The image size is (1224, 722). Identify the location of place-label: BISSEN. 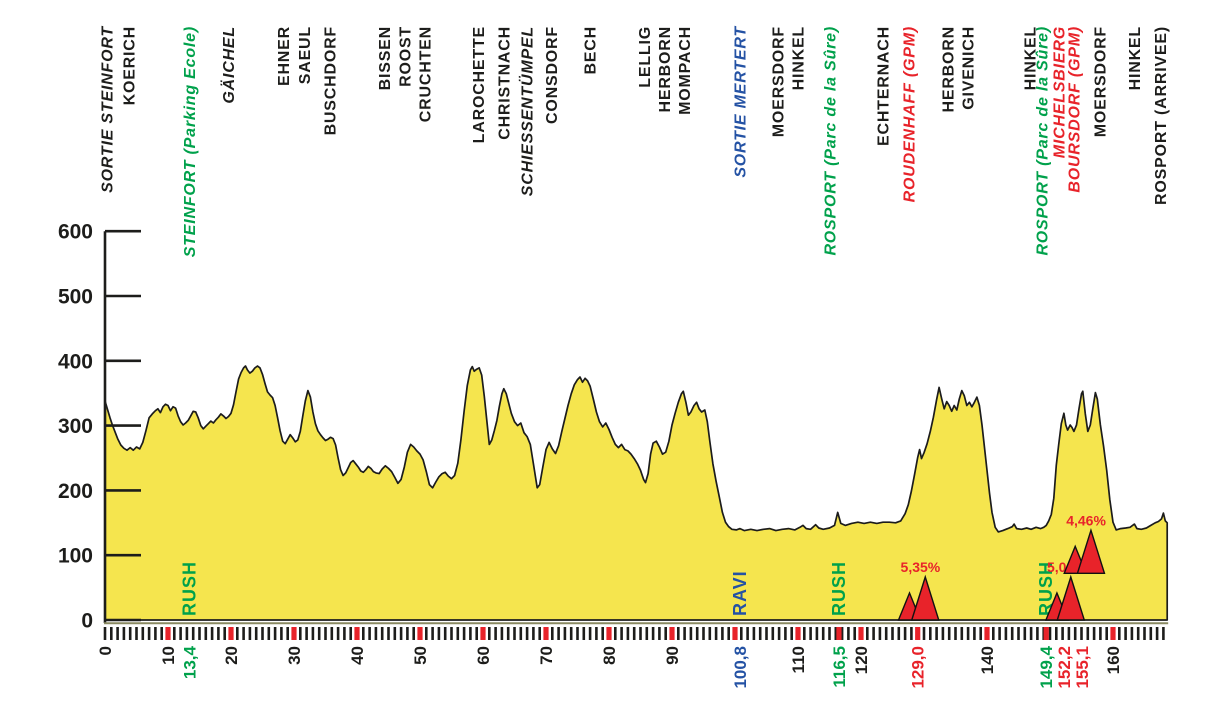
(385, 58).